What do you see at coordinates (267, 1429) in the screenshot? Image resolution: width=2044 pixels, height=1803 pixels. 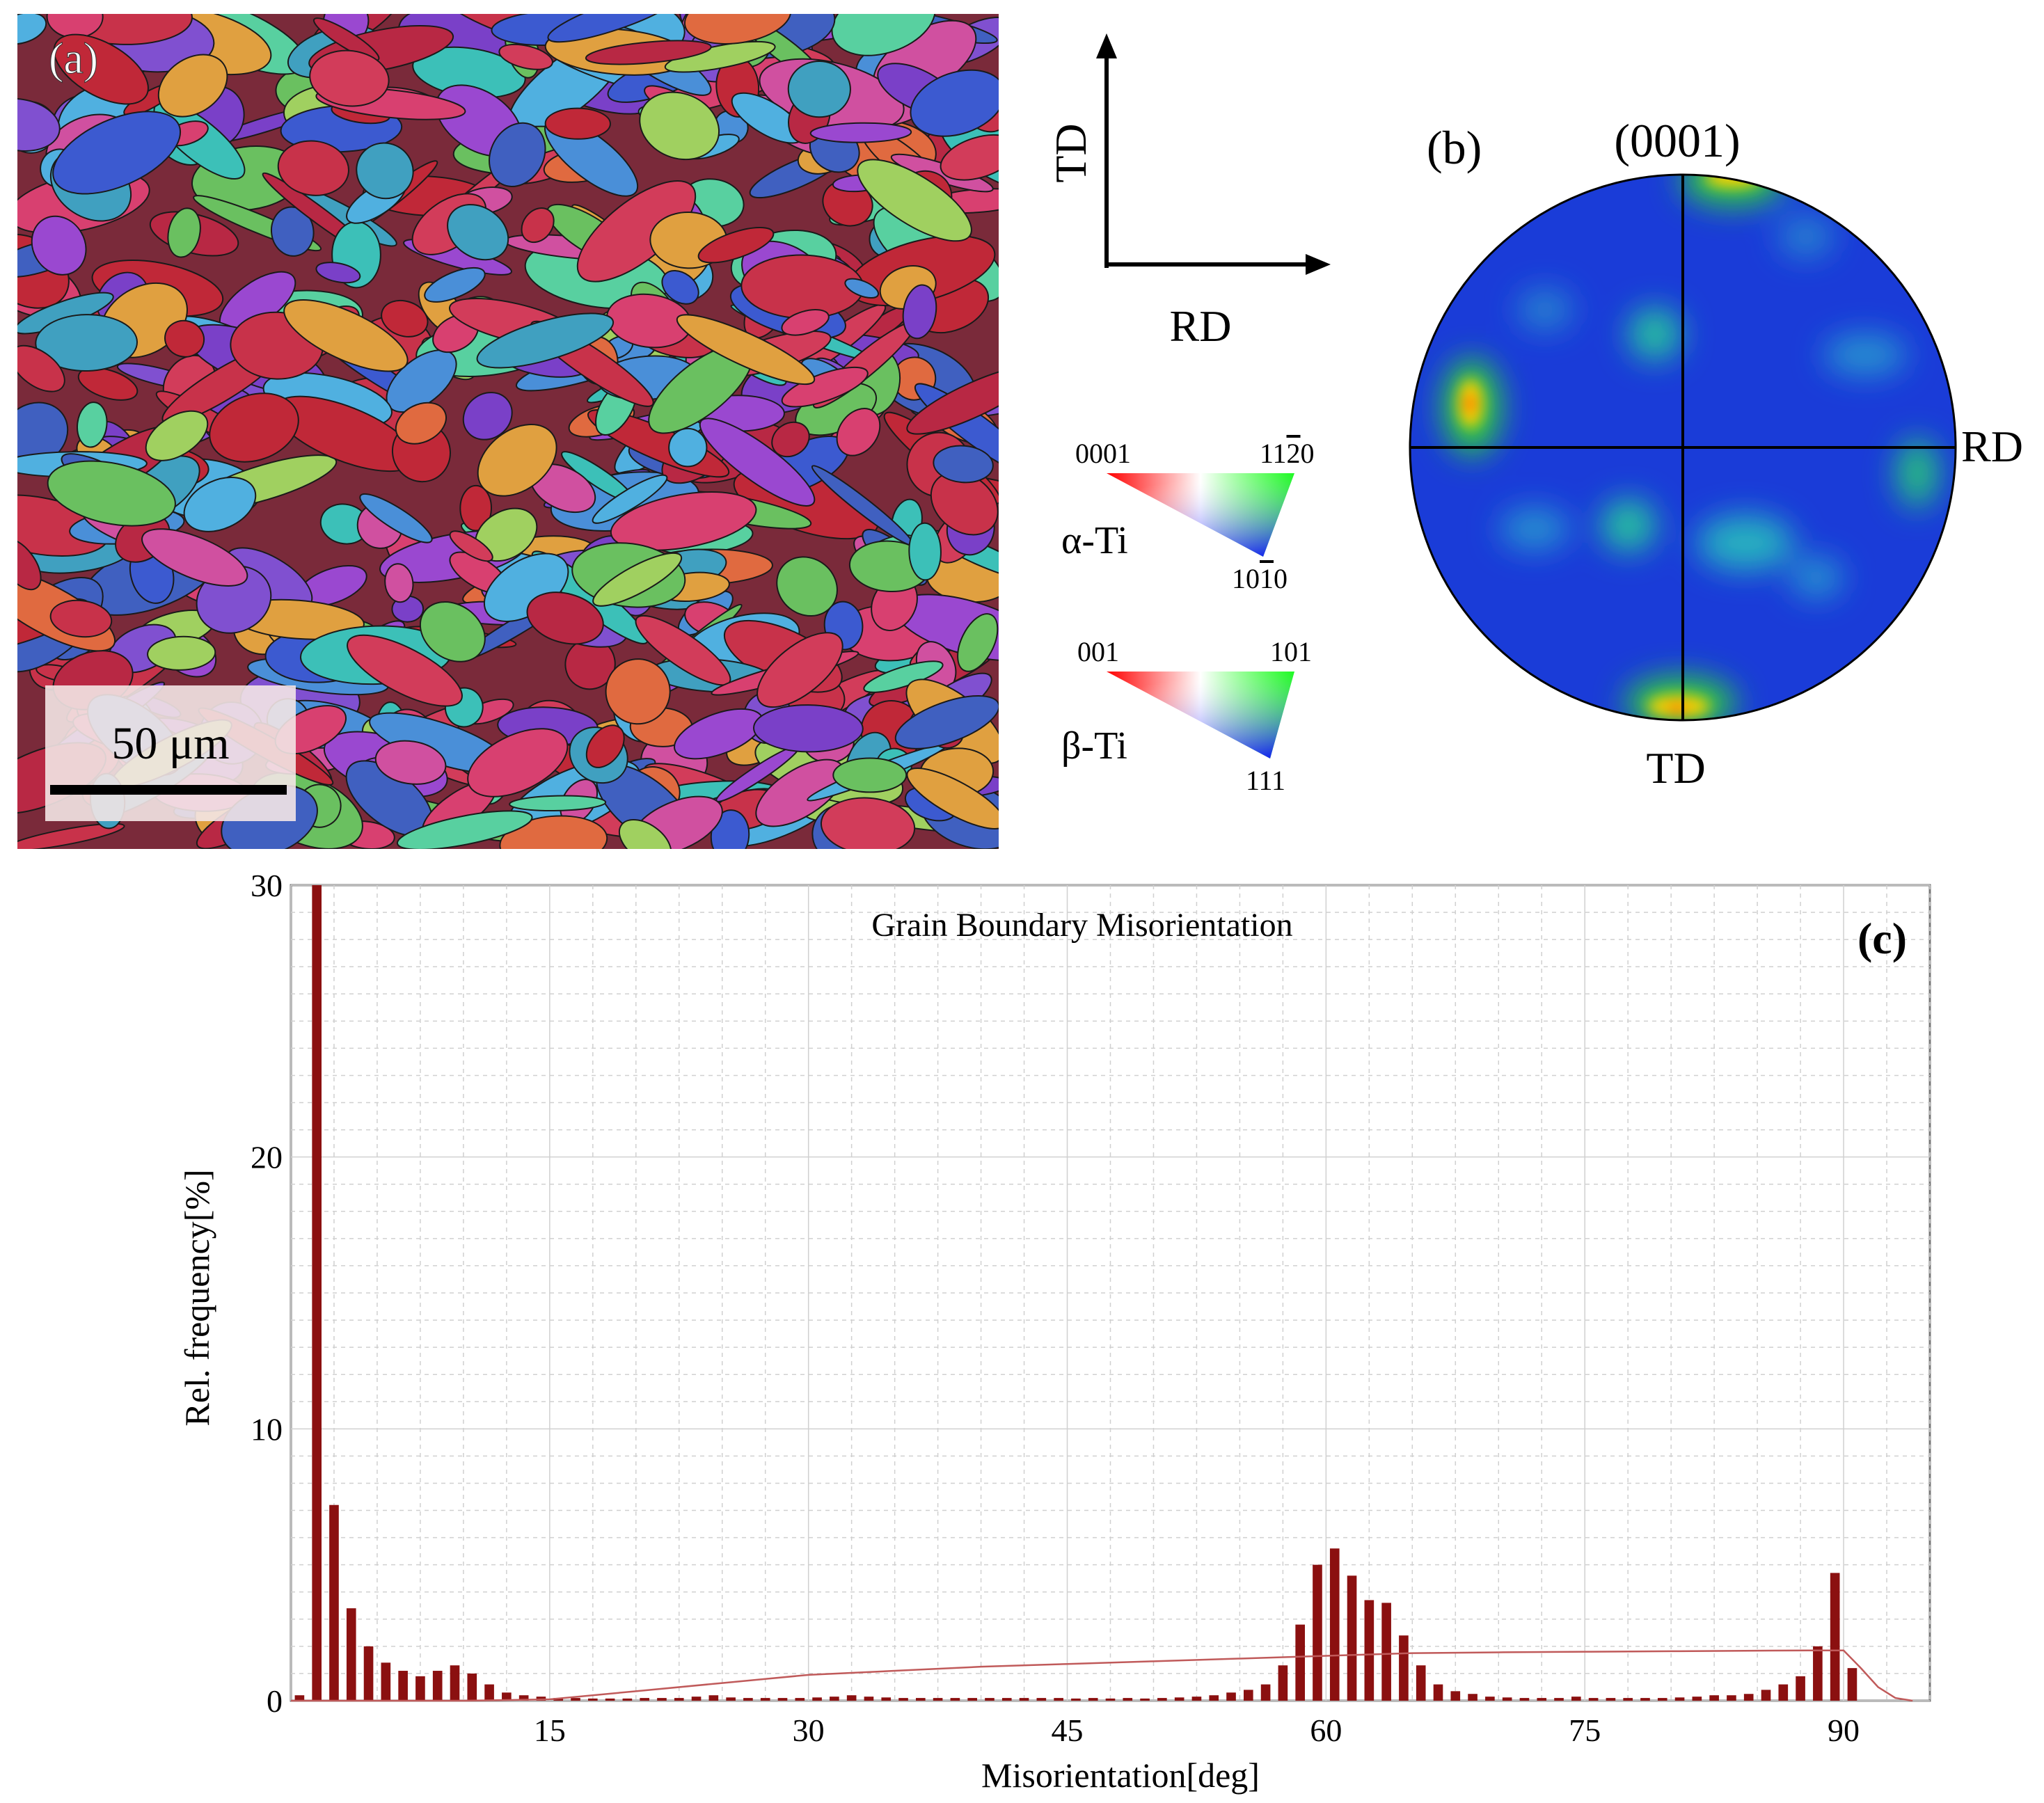 I see `y-tick-label: 10` at bounding box center [267, 1429].